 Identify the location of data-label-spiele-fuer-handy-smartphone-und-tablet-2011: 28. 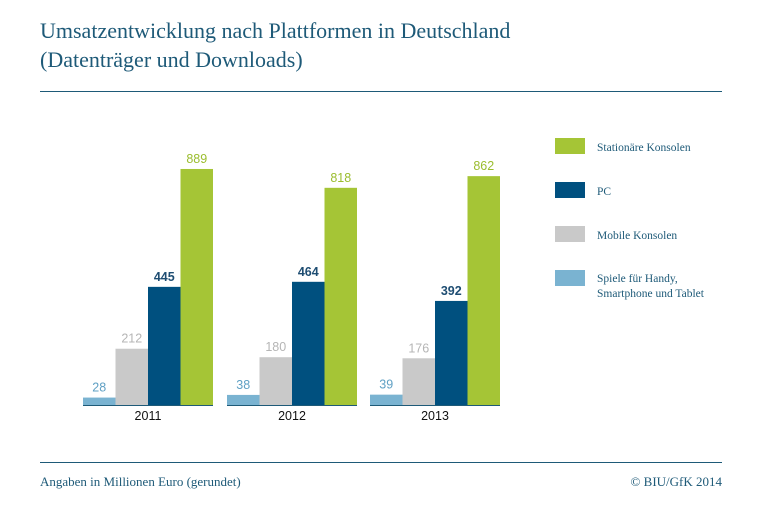
(99, 388).